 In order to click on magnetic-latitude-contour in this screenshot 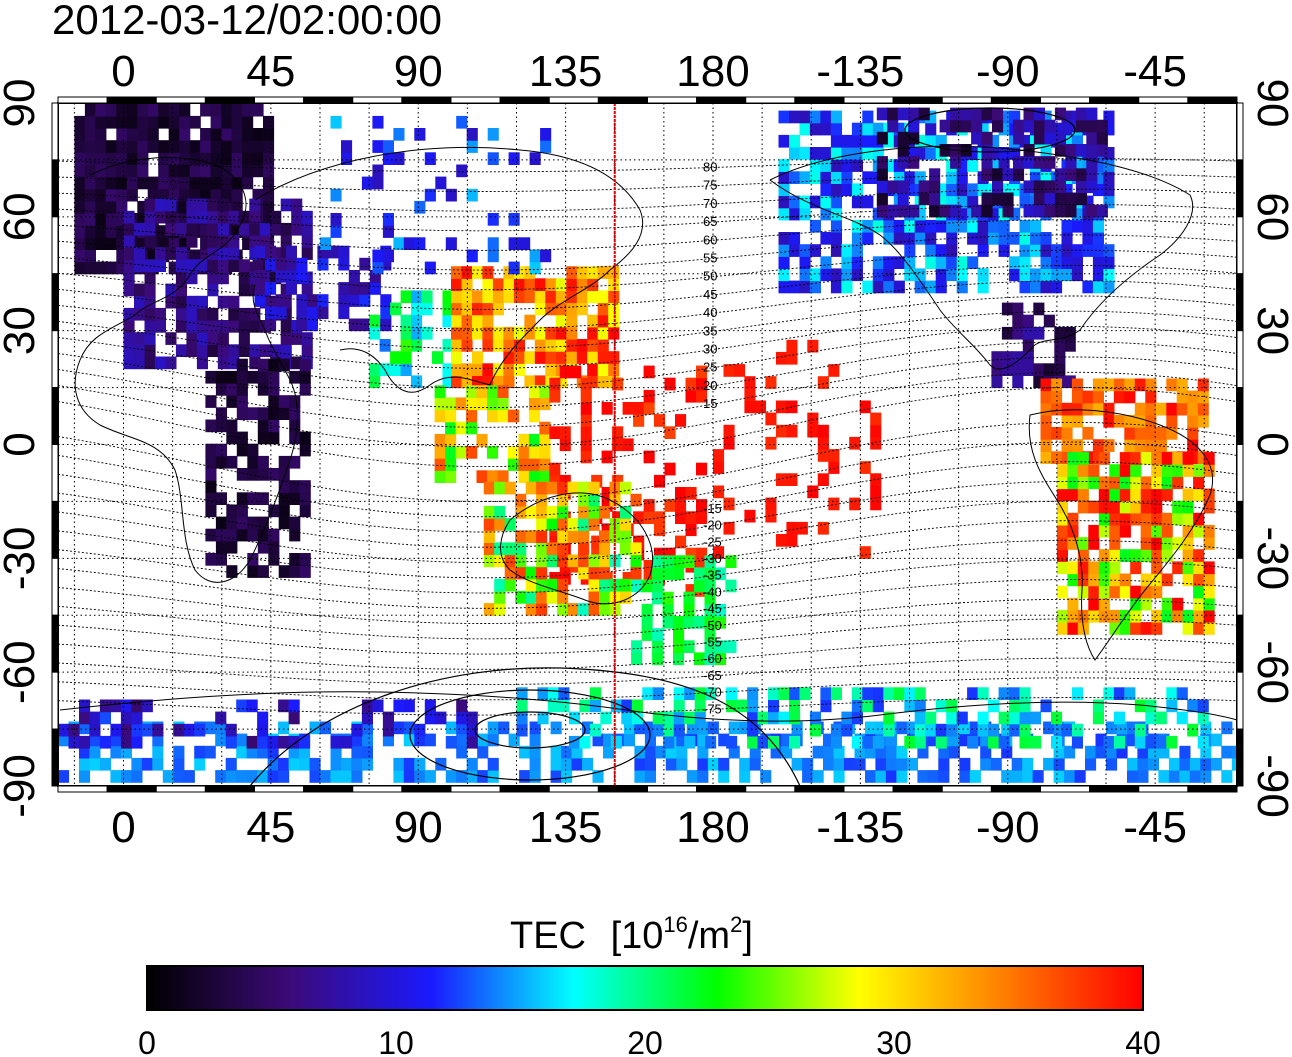, I will do `click(647, 706)`.